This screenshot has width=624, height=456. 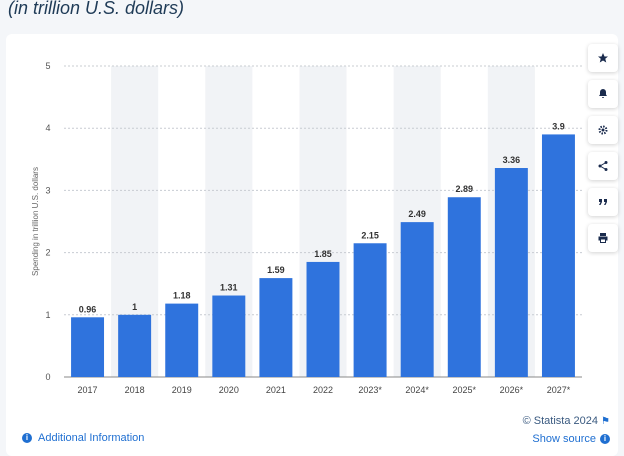 What do you see at coordinates (512, 160) in the screenshot?
I see `data-label: 3.36` at bounding box center [512, 160].